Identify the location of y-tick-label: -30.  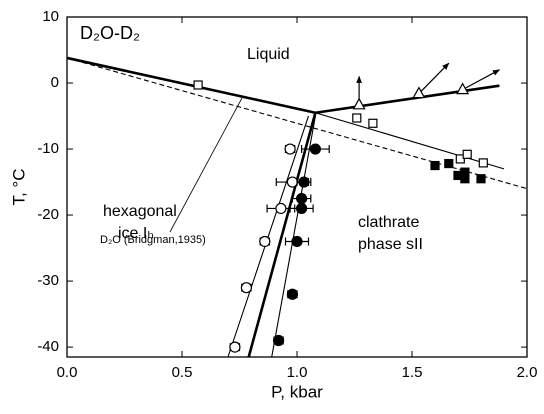
(48, 280).